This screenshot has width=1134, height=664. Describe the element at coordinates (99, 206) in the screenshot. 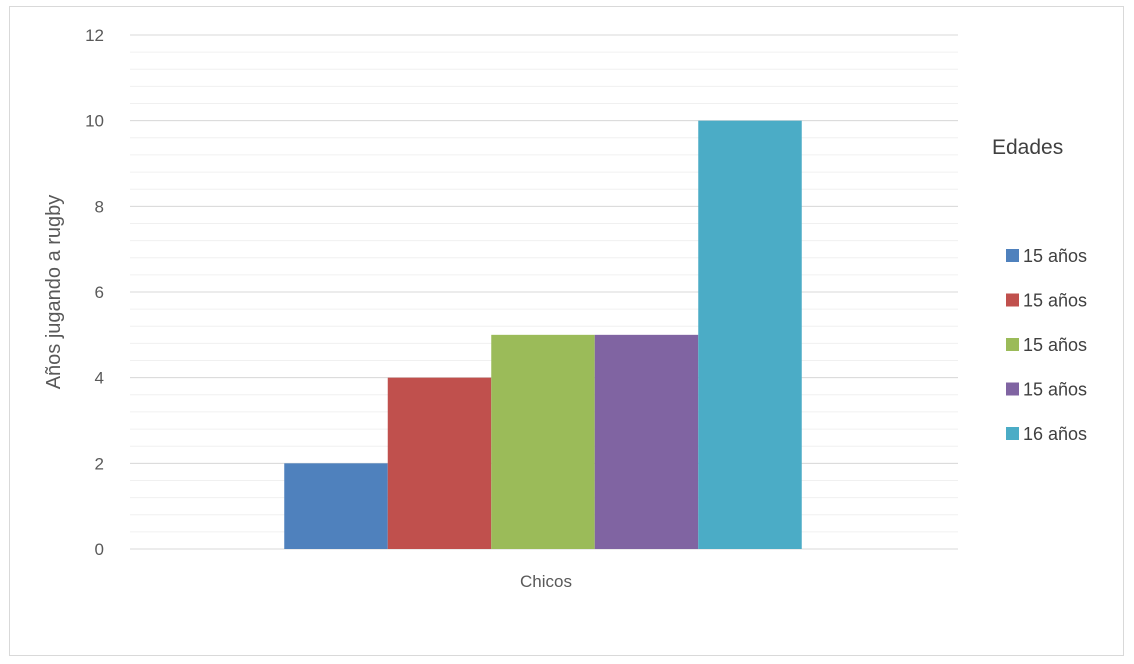

I see `y-tick-label: 8` at that location.